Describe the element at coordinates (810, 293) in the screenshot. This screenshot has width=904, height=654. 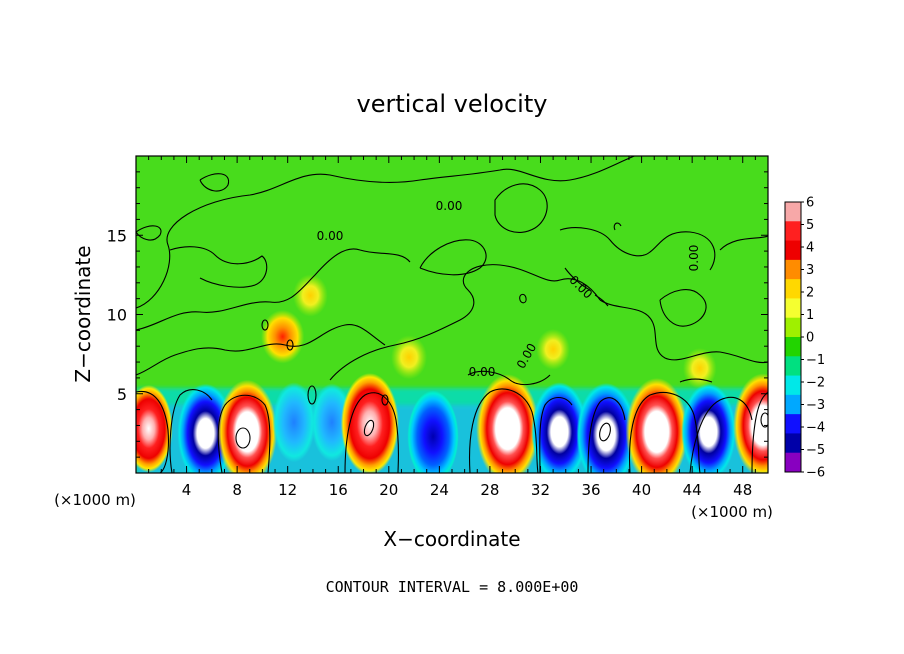
I see `colorbar-label: 2` at that location.